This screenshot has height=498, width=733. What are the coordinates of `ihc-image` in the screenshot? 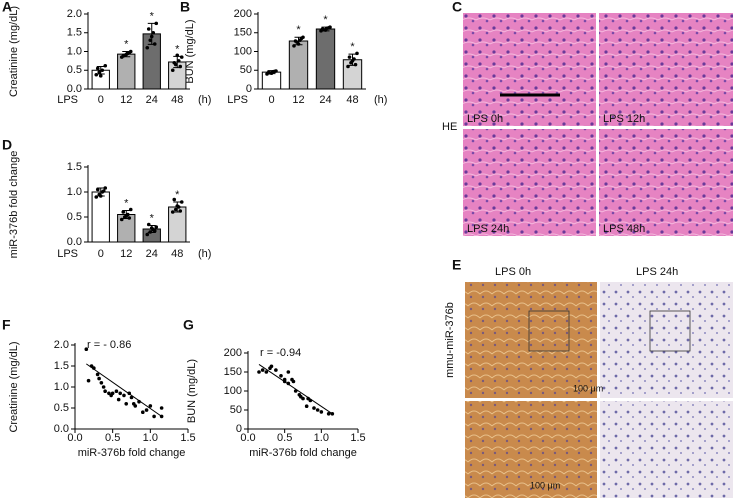 It's located at (531, 449).